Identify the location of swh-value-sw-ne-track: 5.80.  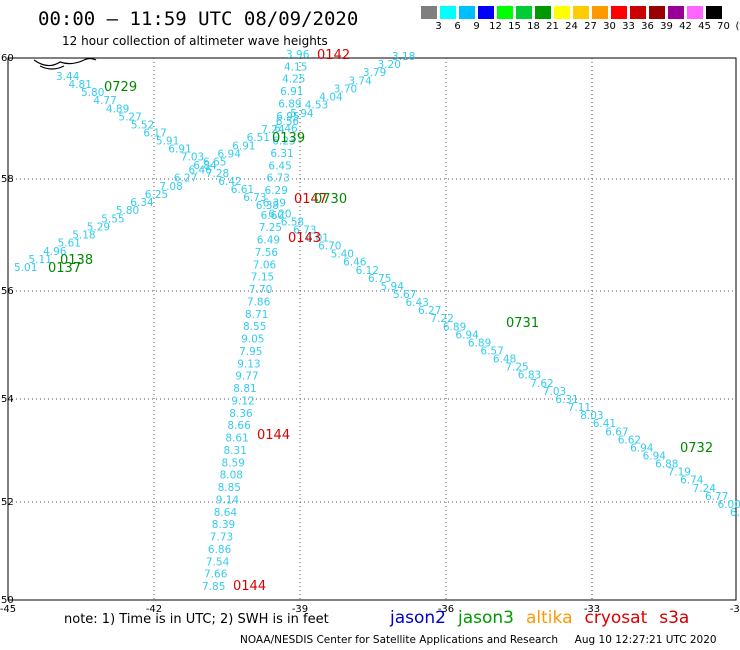
(127, 211).